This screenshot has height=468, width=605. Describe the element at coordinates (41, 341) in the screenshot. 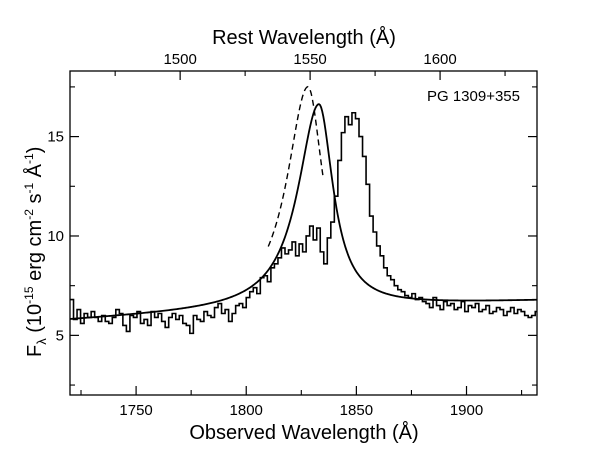

I see `ylabel-subscript: λ` at that location.